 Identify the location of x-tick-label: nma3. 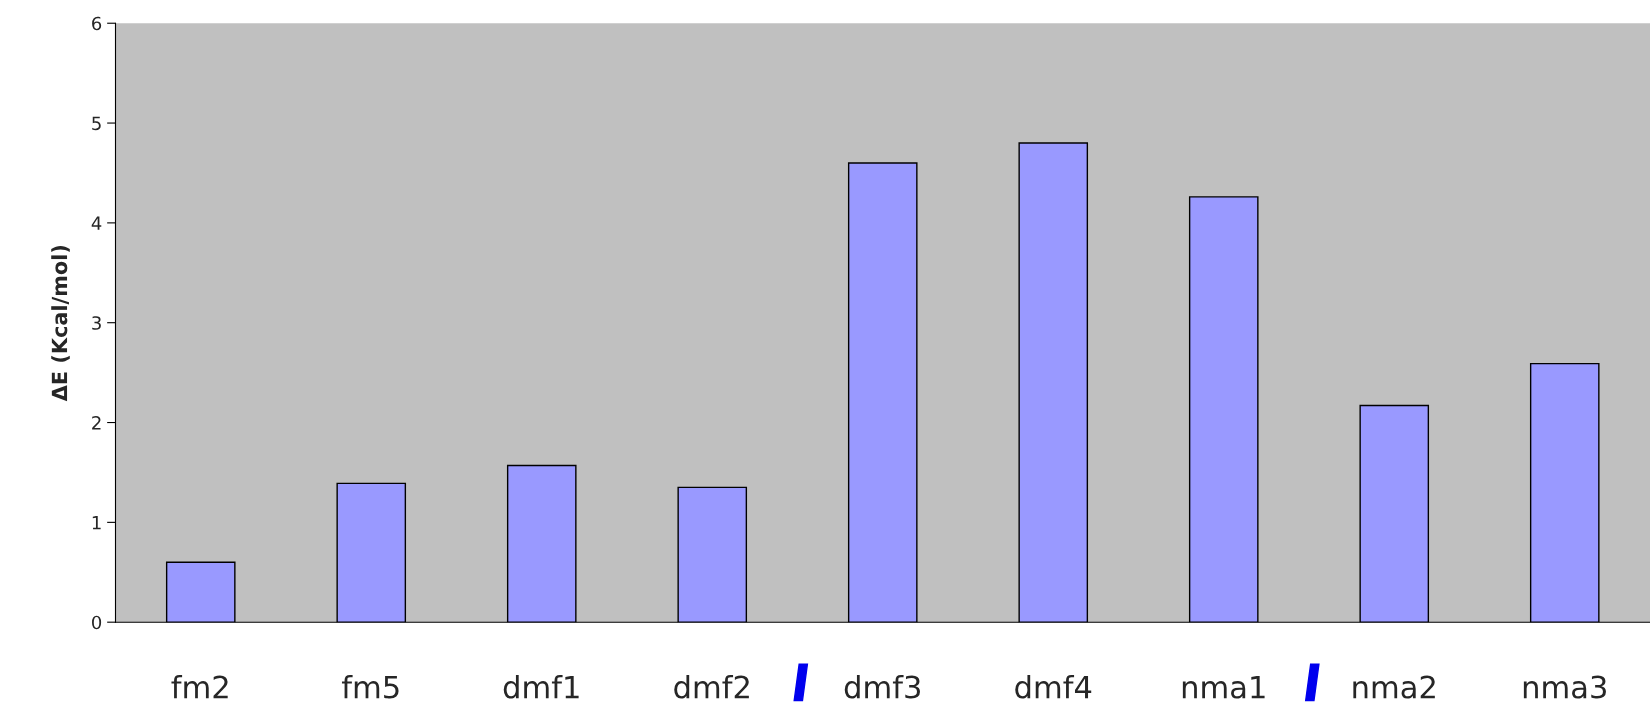
(1564, 687).